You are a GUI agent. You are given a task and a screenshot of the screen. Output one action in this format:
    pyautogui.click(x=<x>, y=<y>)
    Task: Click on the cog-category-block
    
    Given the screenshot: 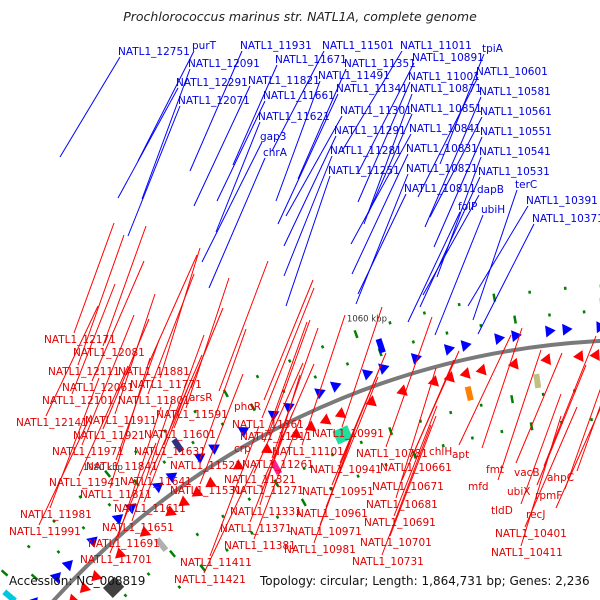 What is the action you would take?
    pyautogui.click(x=9, y=594)
    